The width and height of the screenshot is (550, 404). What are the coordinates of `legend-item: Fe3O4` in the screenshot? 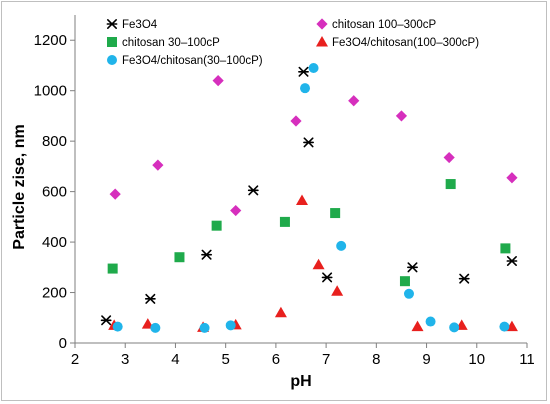 It's located at (132, 24).